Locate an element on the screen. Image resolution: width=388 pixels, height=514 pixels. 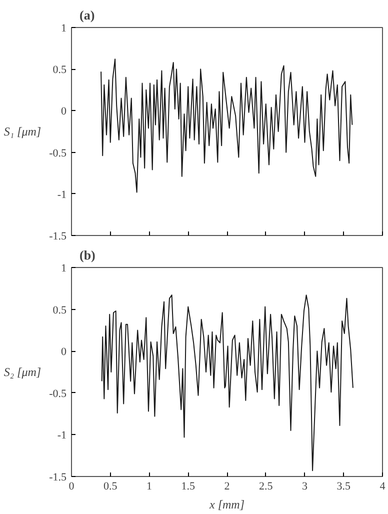
chart-title: (b) is located at coordinates (88, 255).